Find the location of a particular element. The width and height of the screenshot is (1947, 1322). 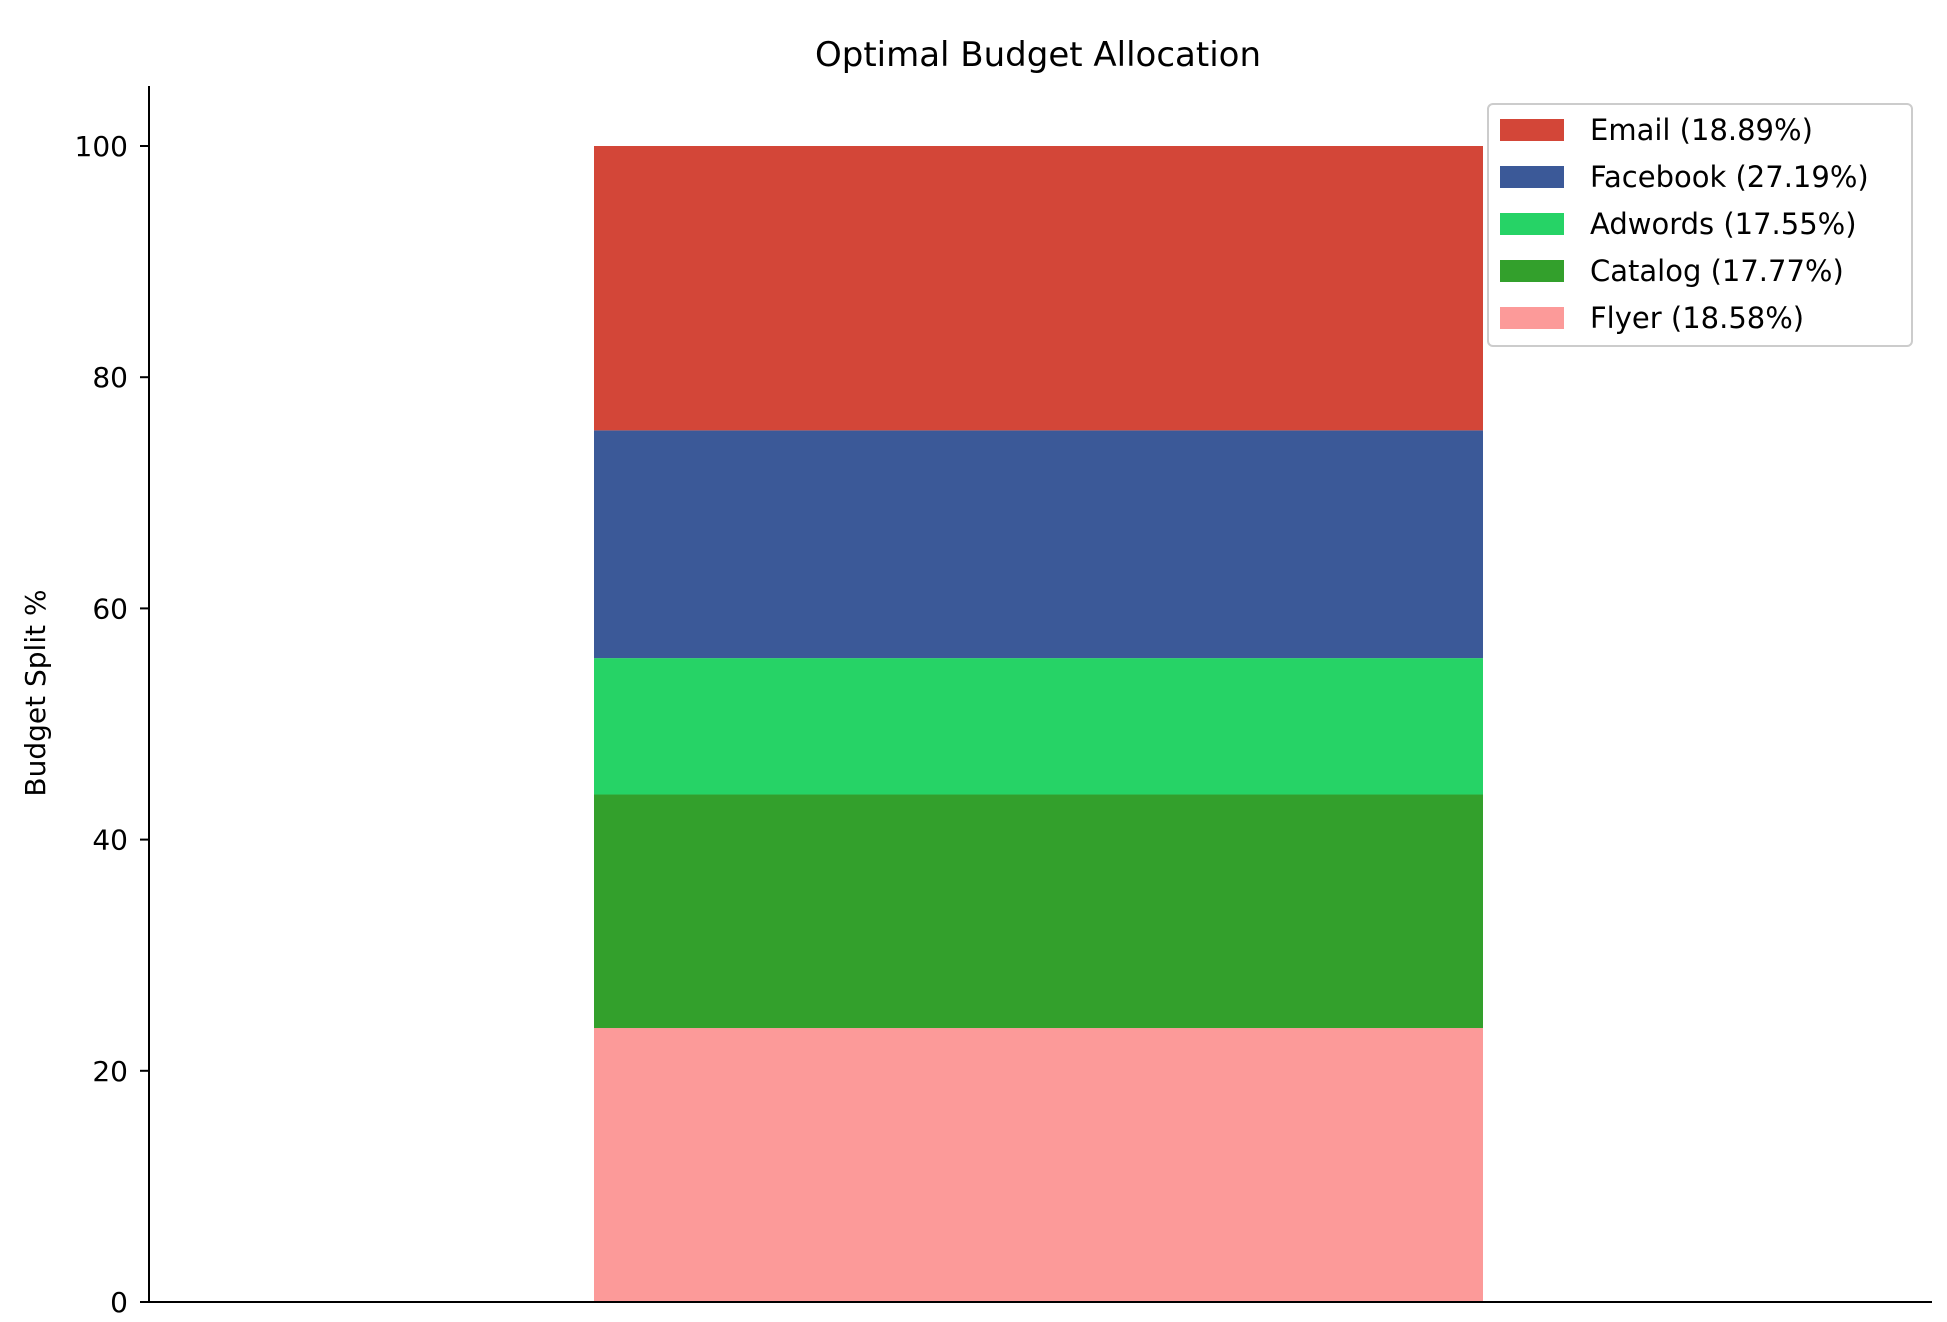

y-tick-label: 100 is located at coordinates (101, 146).